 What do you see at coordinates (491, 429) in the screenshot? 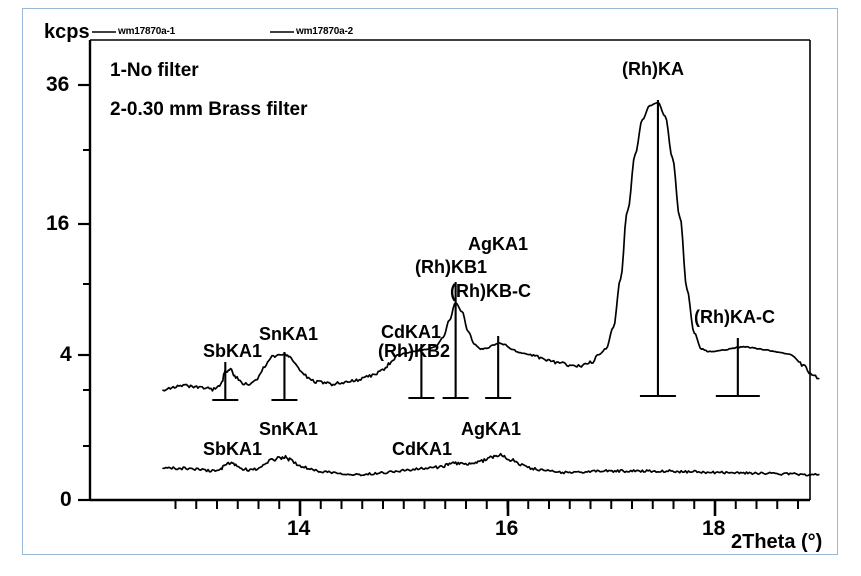
I see `peak-label-lower: AgKA1` at bounding box center [491, 429].